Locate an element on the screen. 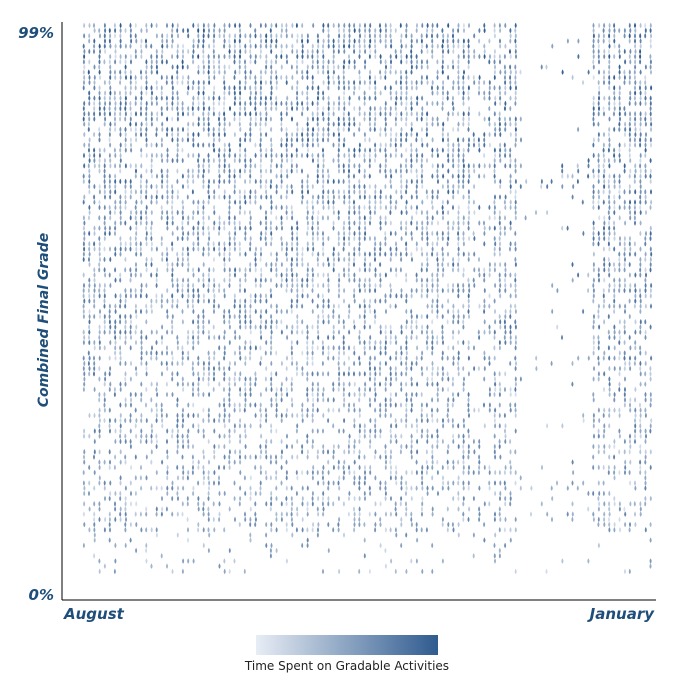 The height and width of the screenshot is (700, 700). data-point-2047 is located at coordinates (260, 327).